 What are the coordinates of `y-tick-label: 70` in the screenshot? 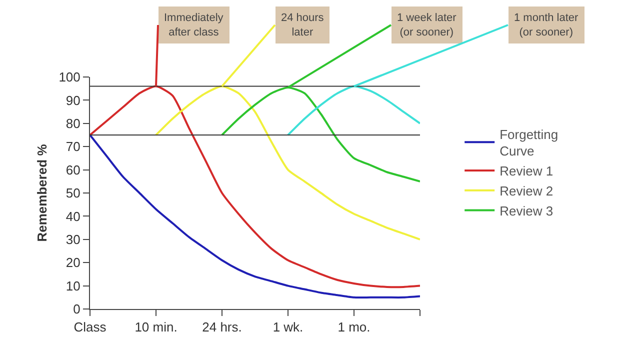 It's located at (73, 146).